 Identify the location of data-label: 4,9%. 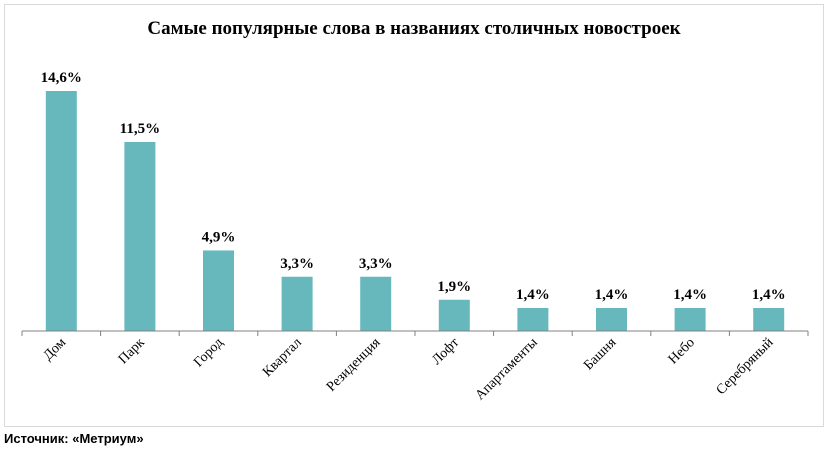
(219, 237).